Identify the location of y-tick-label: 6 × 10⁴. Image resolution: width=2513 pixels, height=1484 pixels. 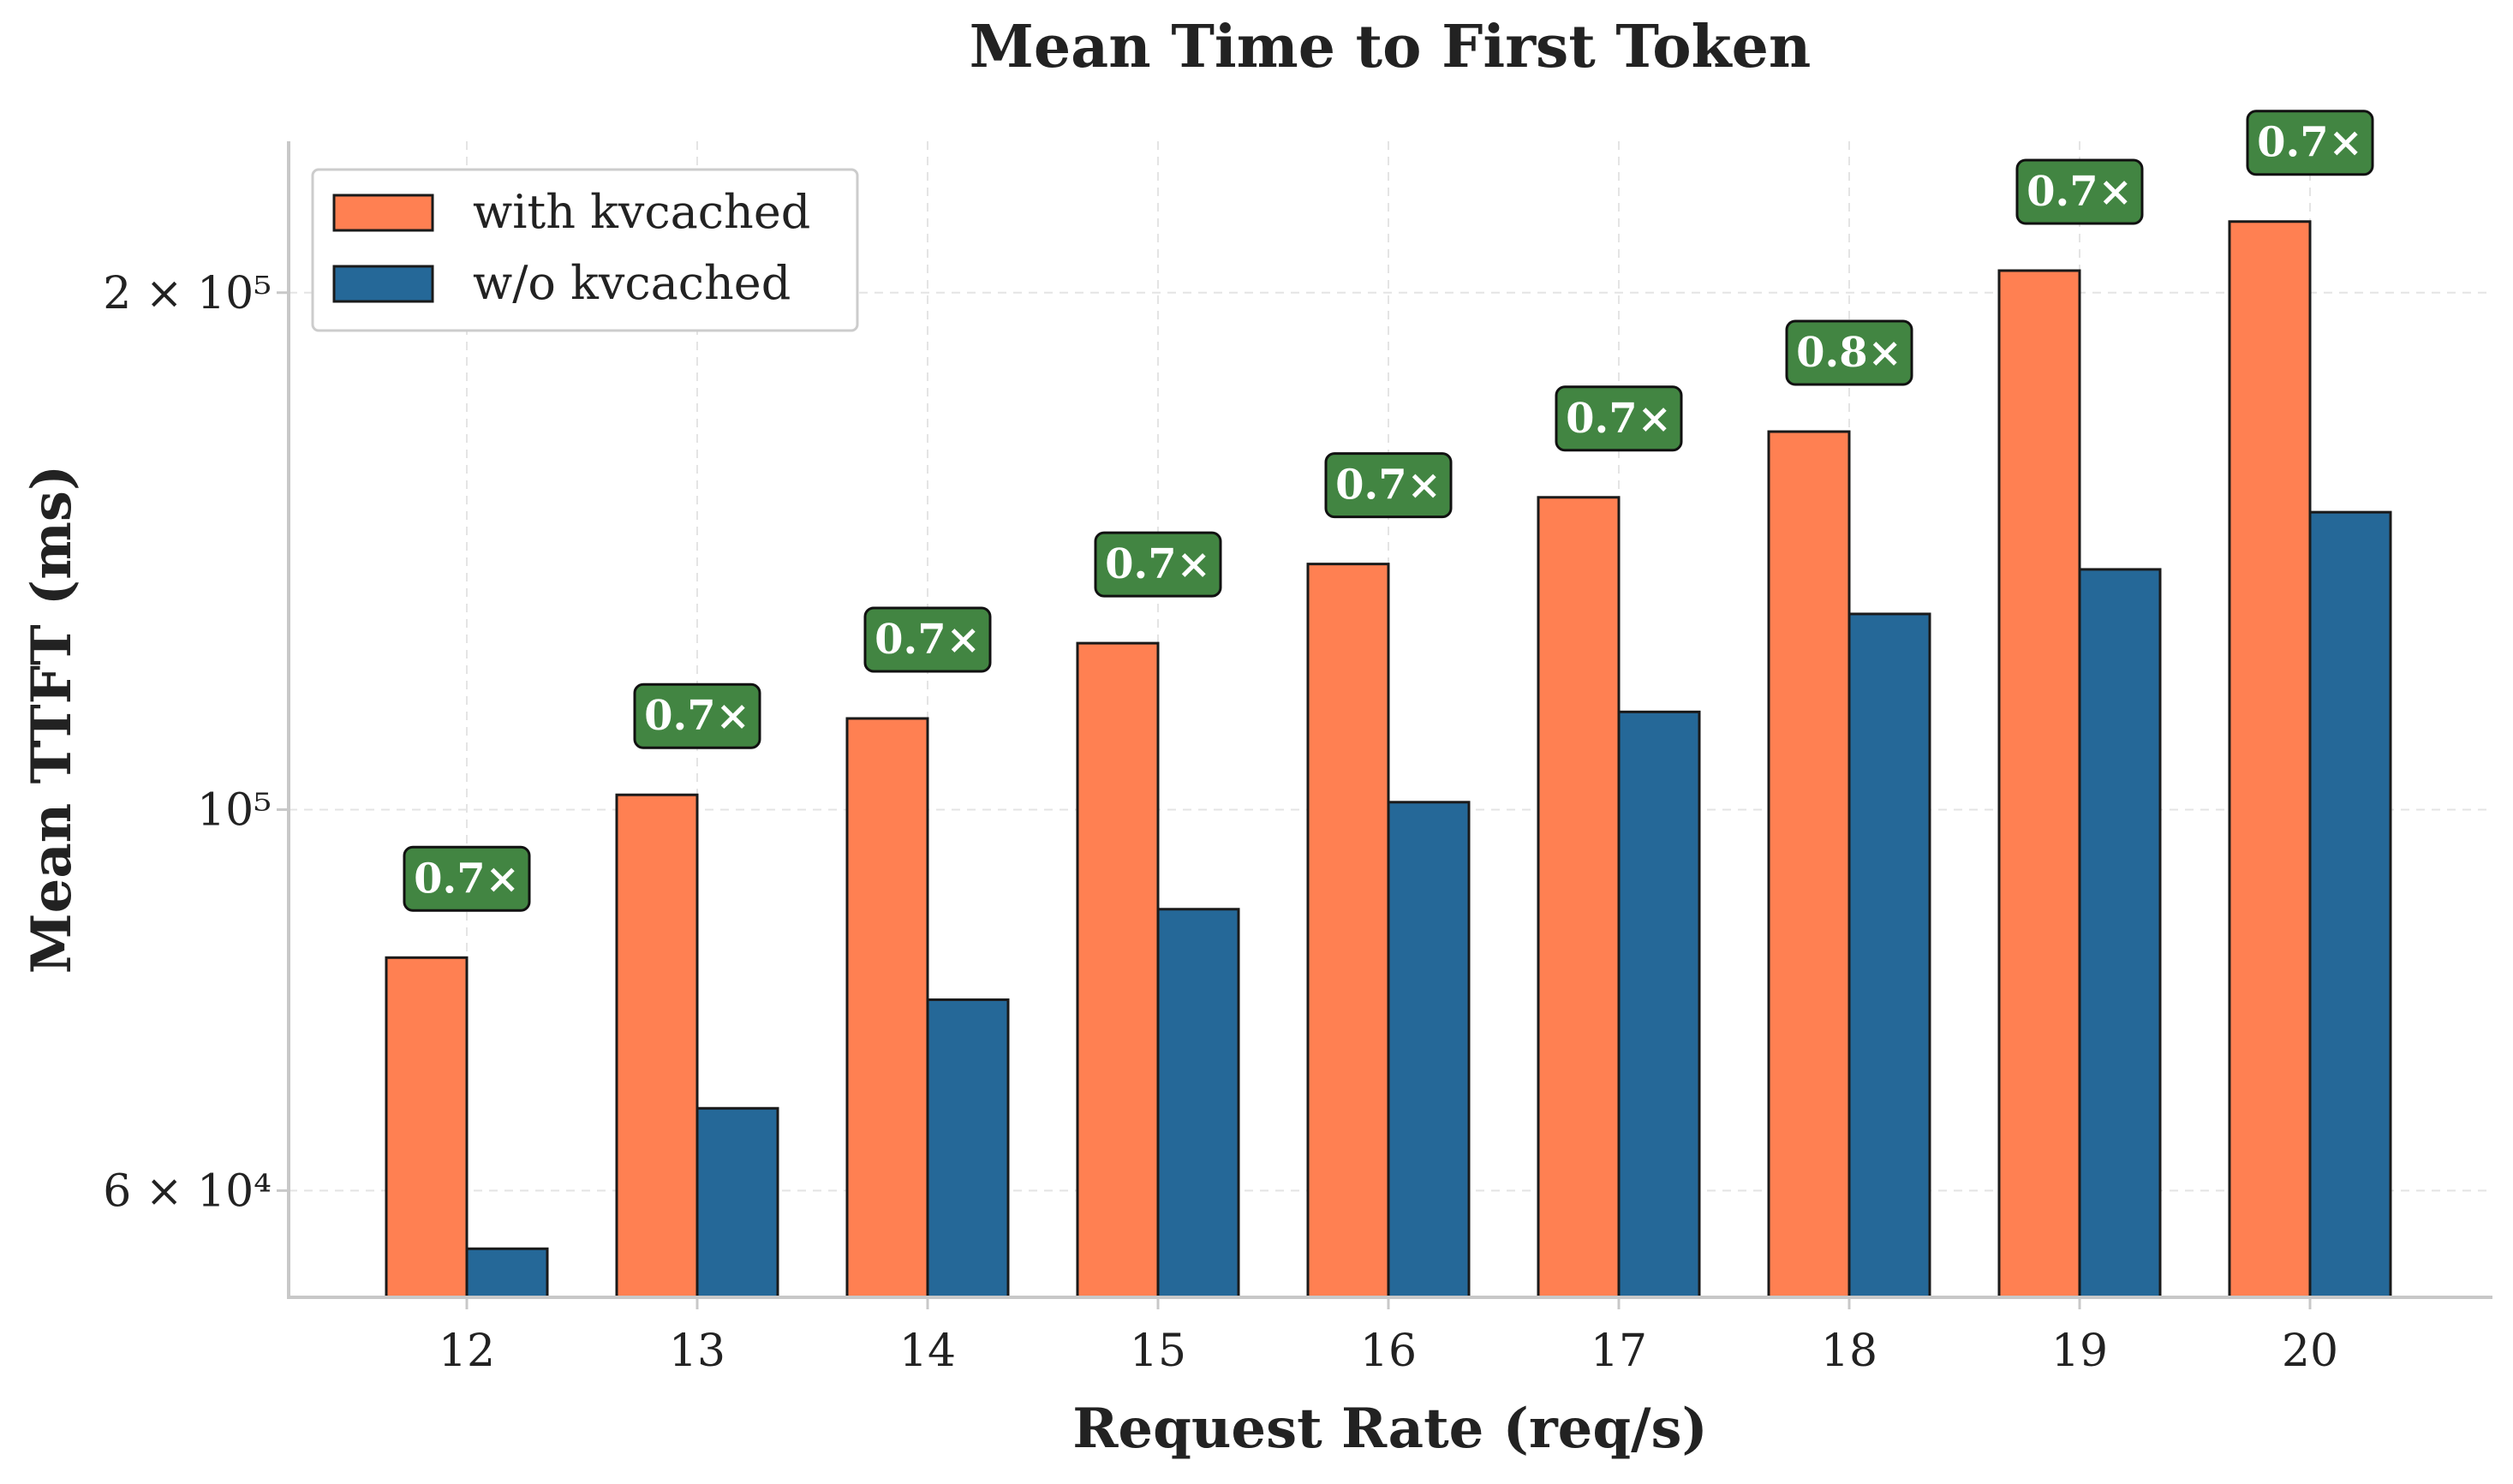
(187, 1191).